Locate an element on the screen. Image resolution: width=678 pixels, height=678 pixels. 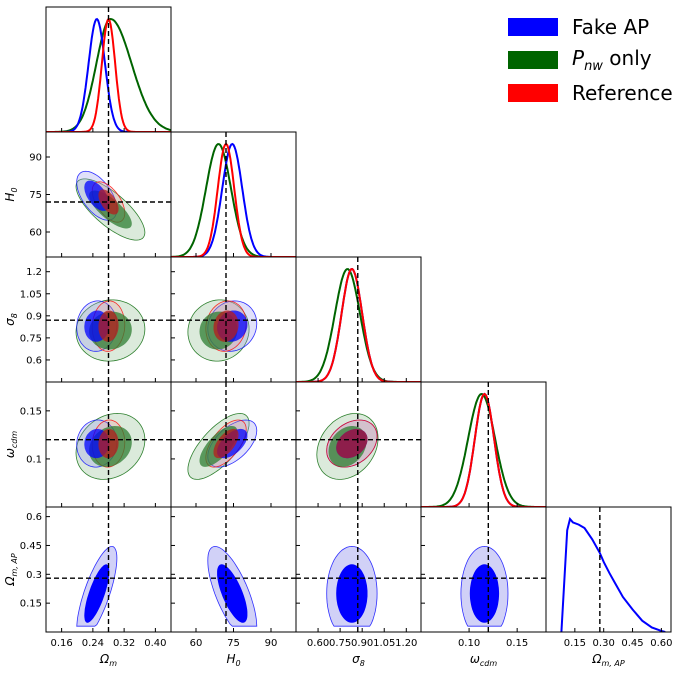
marginal-Om is located at coordinates (108, 69).